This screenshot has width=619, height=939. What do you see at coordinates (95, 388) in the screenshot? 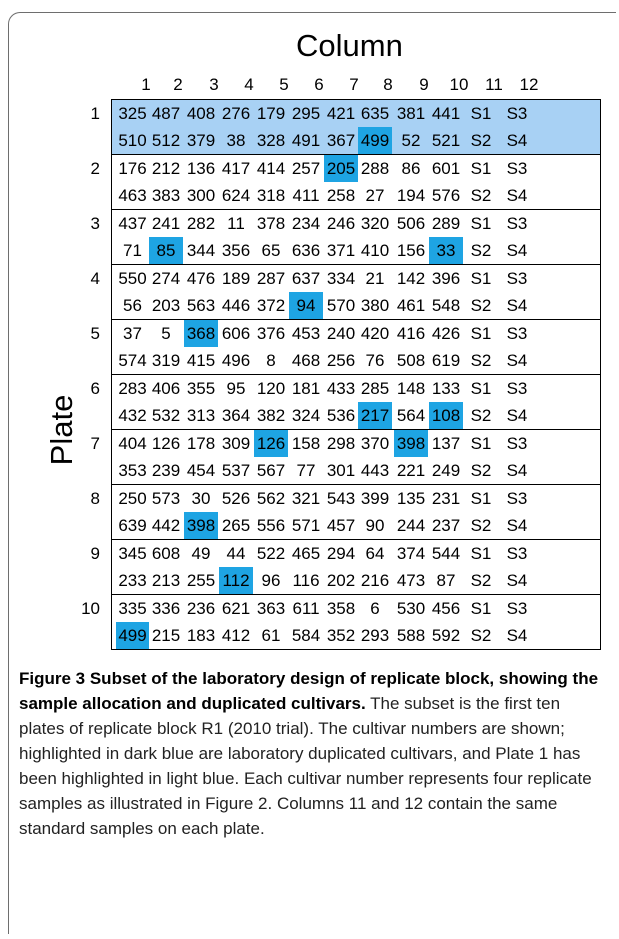
I see `plate-number: 6` at bounding box center [95, 388].